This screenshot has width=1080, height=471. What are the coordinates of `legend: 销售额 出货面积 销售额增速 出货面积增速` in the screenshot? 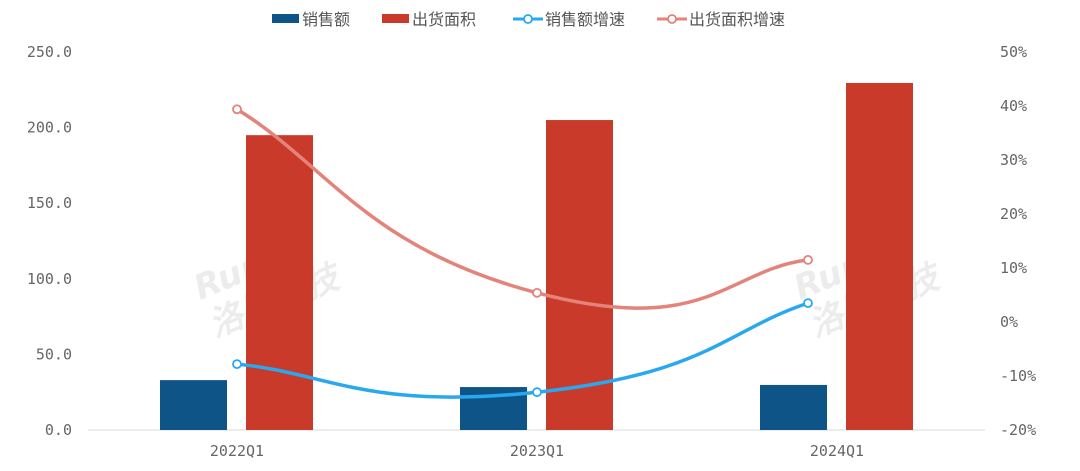 It's located at (528, 19).